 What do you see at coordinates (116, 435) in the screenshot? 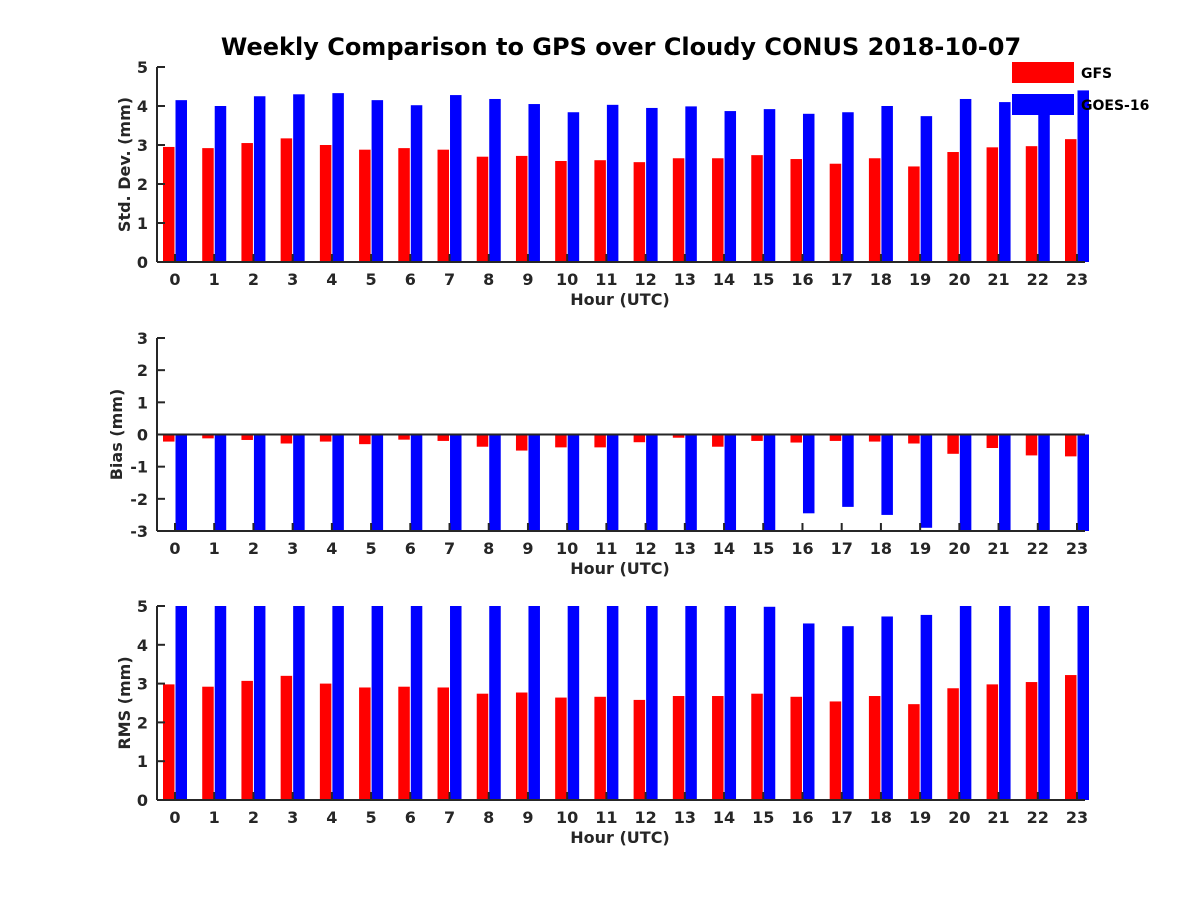
I see `y-axis-label: Bias (mm)` at bounding box center [116, 435].